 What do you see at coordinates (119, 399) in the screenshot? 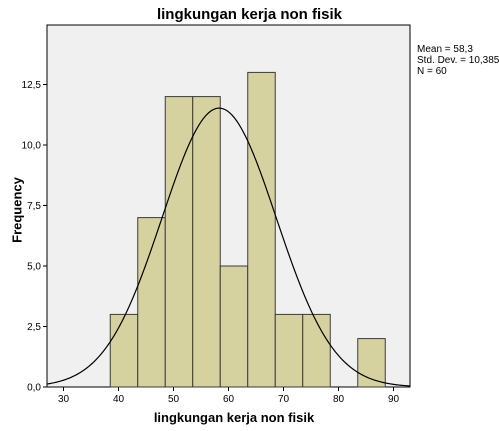
I see `x-tick-label: 40` at bounding box center [119, 399].